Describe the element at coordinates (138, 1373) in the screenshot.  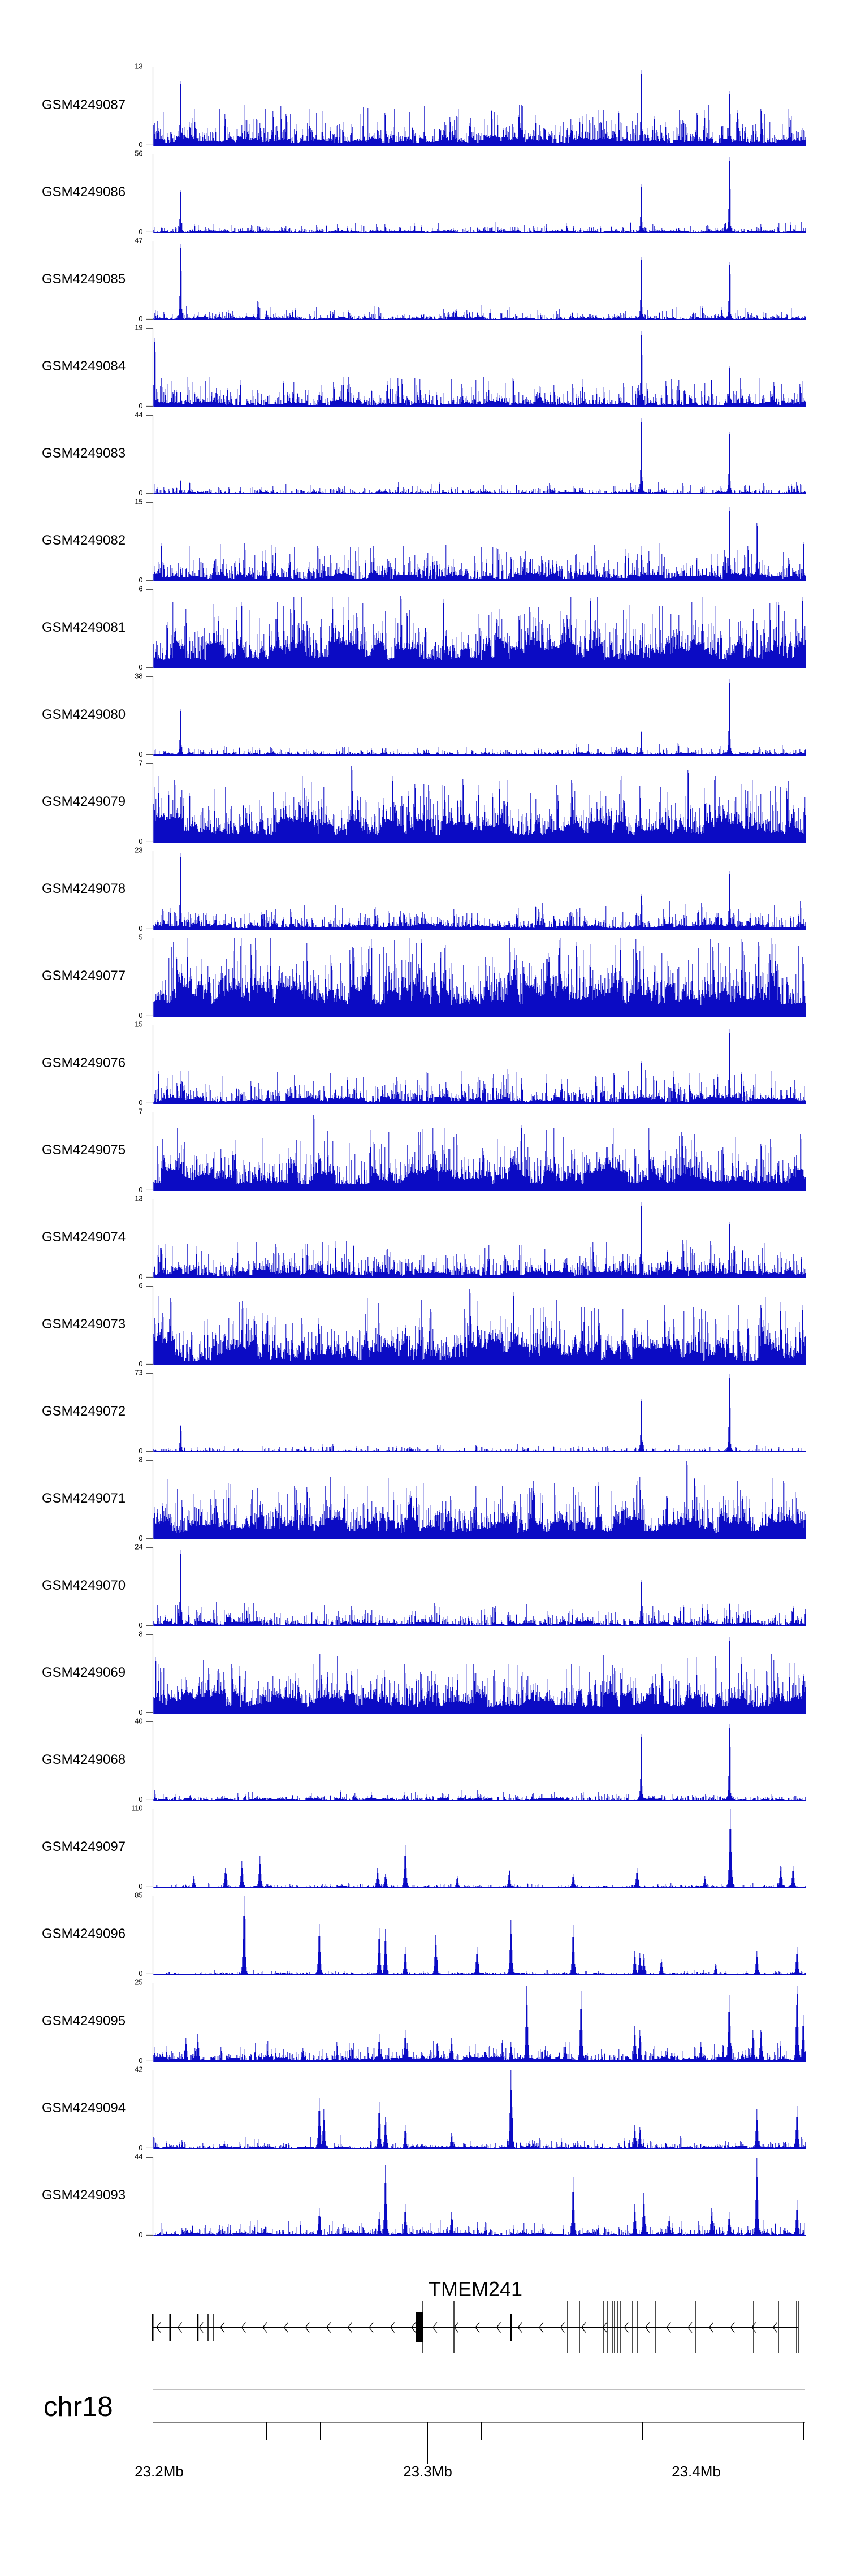
I see `svg-text: 73` at that location.